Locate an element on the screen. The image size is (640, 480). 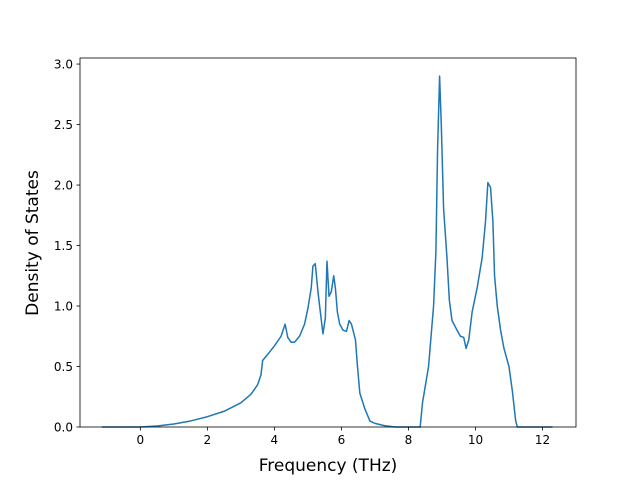
x-tick-label: 8 is located at coordinates (409, 440).